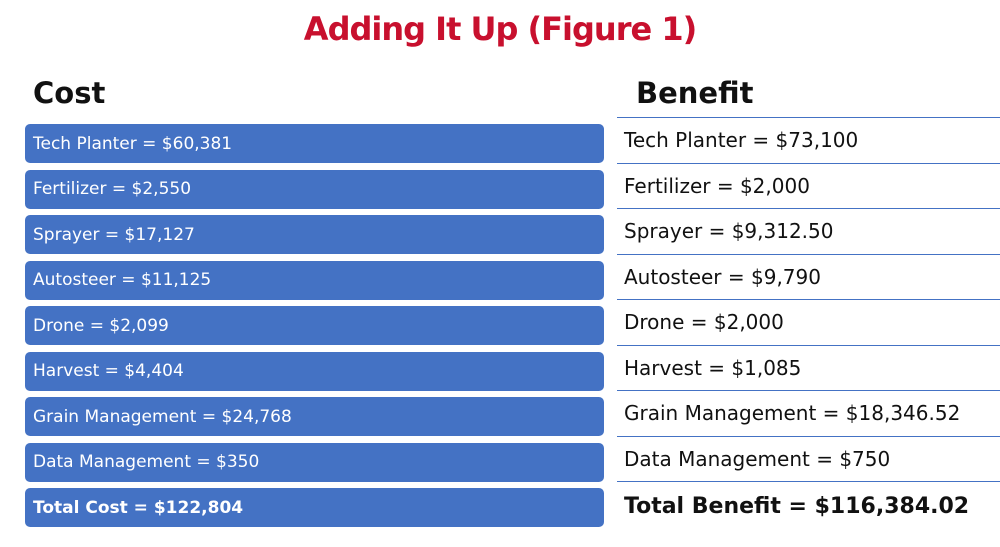  Describe the element at coordinates (314, 462) in the screenshot. I see `cost-item-data-management: Data Management = $350` at that location.